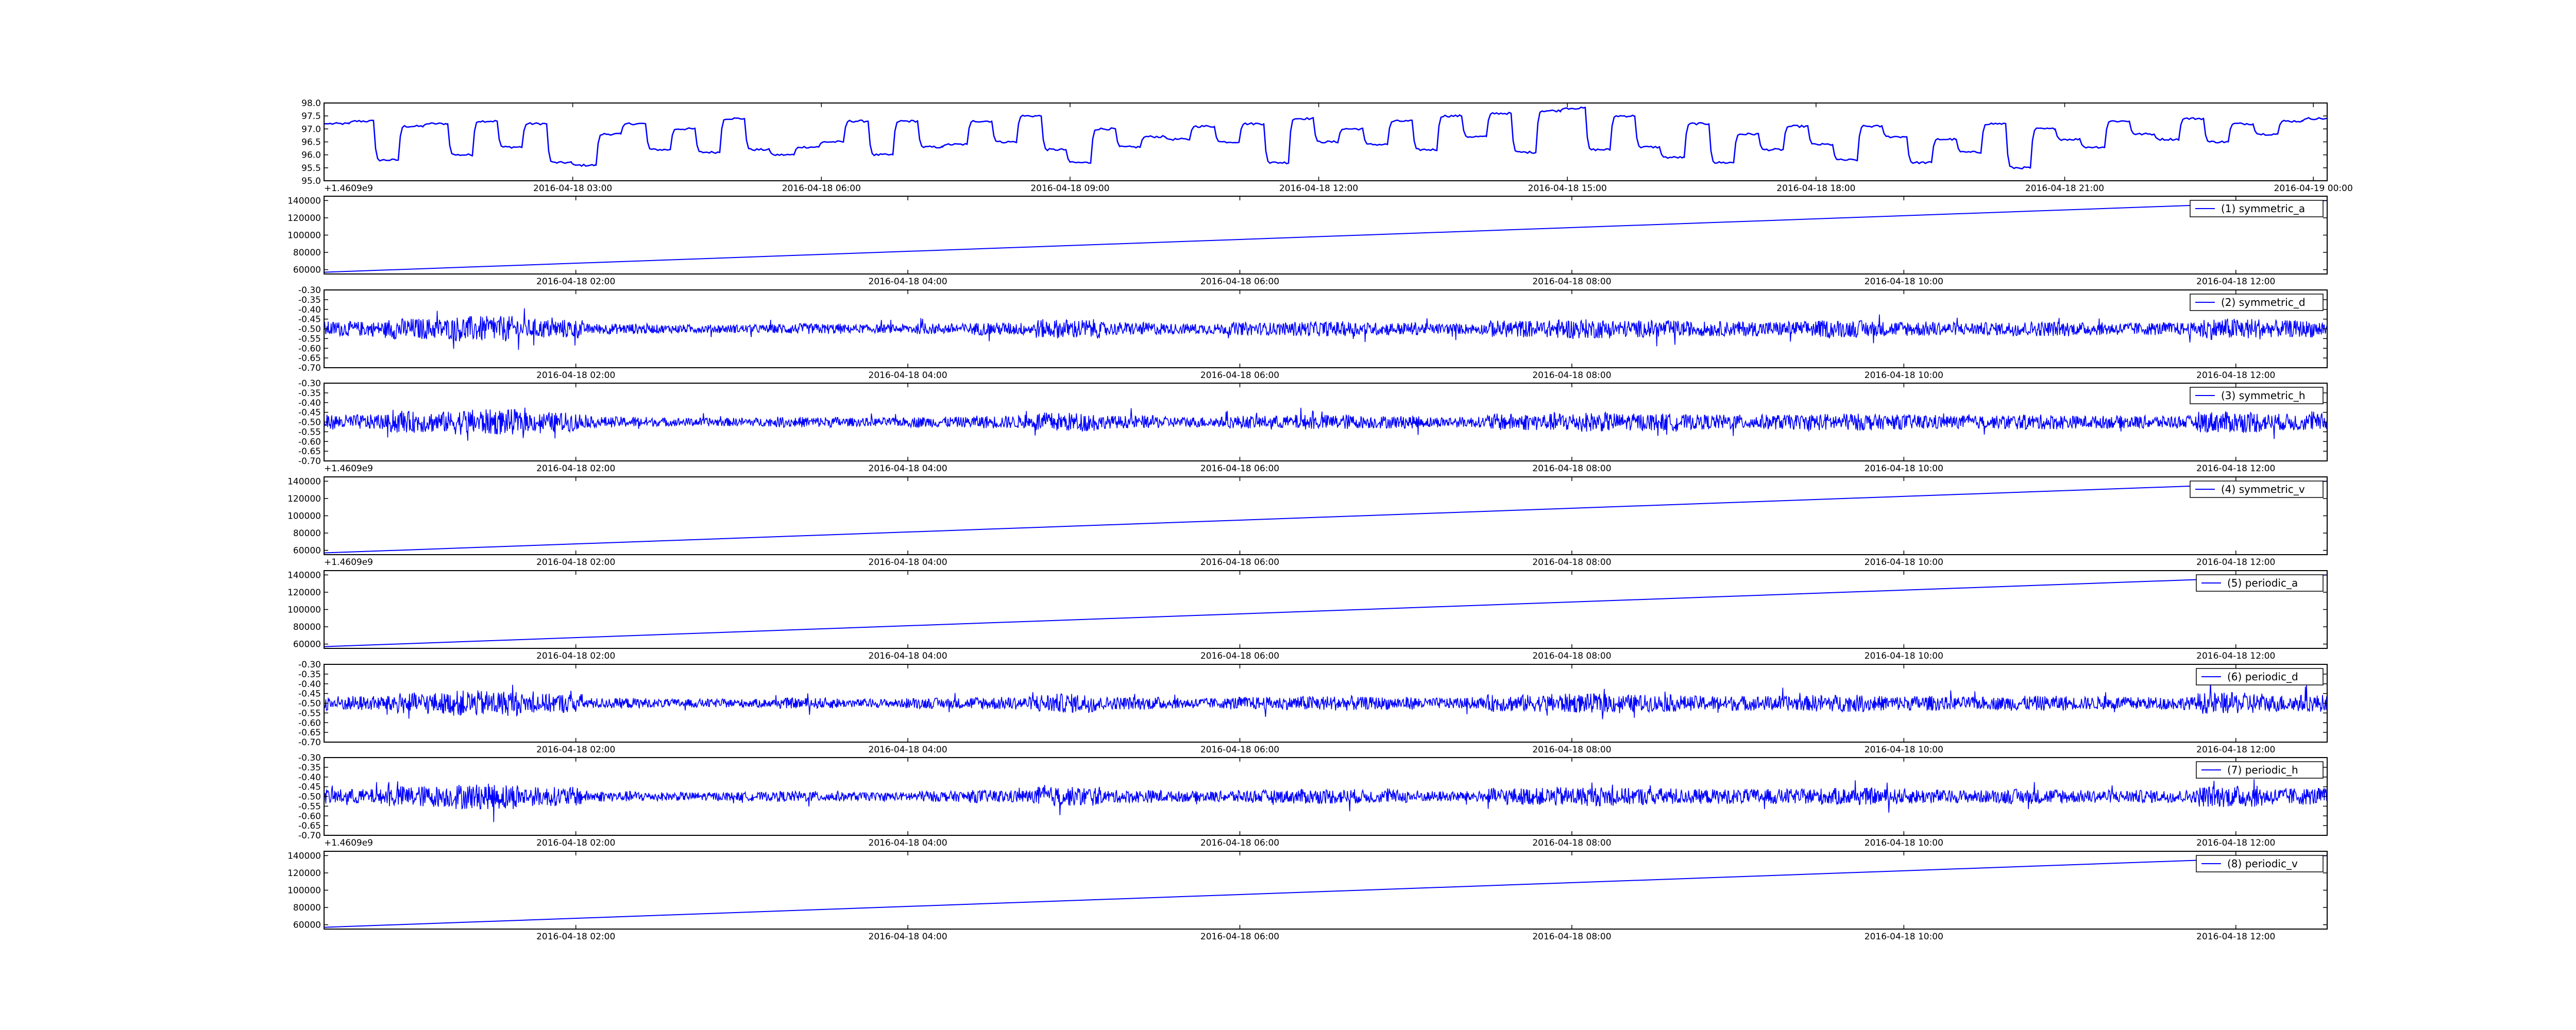  Describe the element at coordinates (311, 116) in the screenshot. I see `y-tick-label: 97.5` at that location.